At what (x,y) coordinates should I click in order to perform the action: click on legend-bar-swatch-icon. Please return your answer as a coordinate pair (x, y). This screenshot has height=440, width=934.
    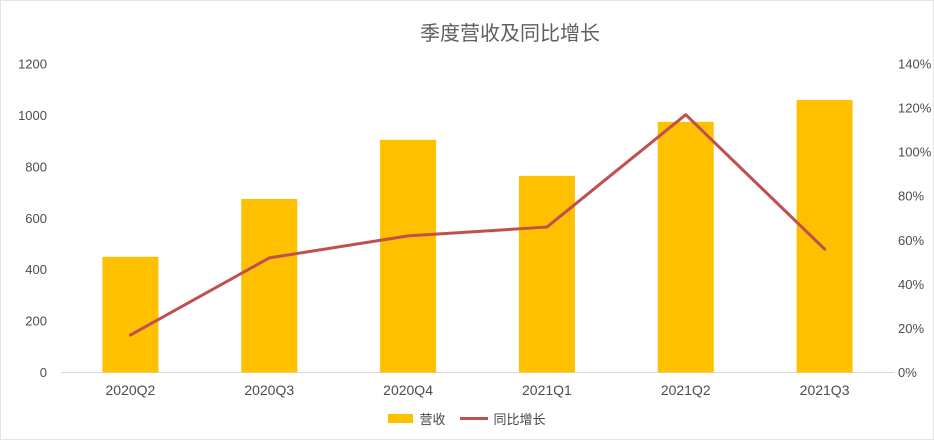
    Looking at the image, I should click on (401, 418).